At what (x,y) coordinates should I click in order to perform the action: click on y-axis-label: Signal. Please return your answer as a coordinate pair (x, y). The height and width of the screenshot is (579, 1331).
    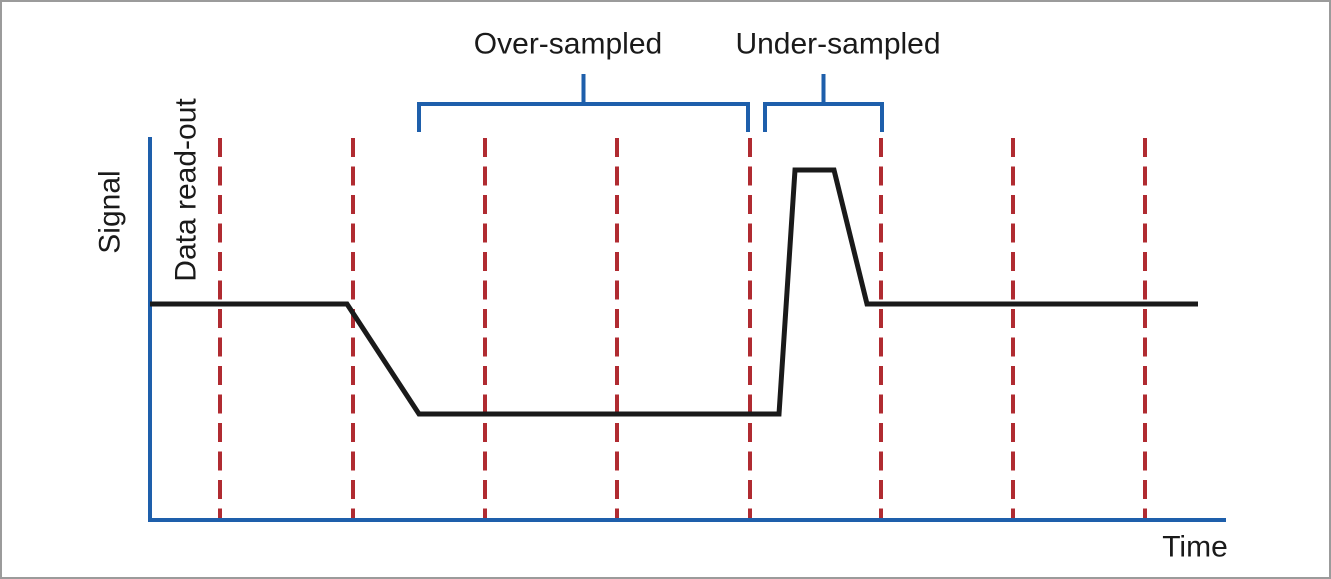
    Looking at the image, I should click on (110, 212).